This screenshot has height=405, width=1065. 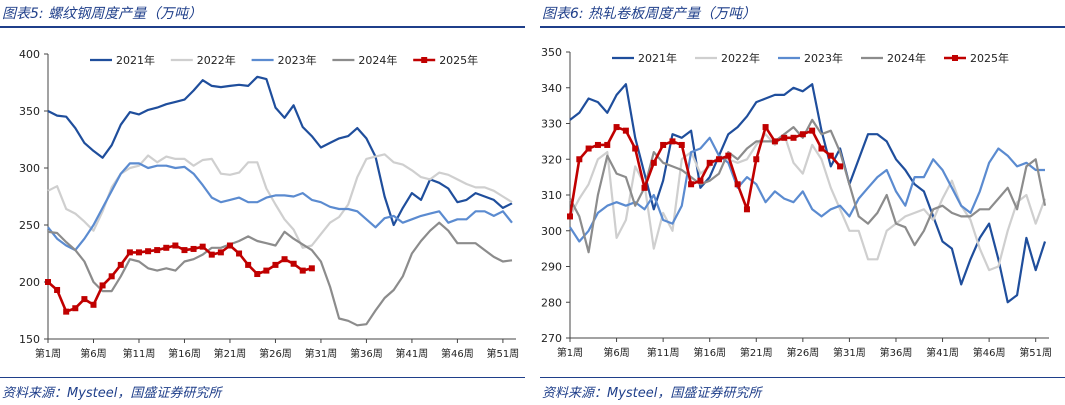 What do you see at coordinates (412, 353) in the screenshot?
I see `x-tick-label: 第41周` at bounding box center [412, 353].